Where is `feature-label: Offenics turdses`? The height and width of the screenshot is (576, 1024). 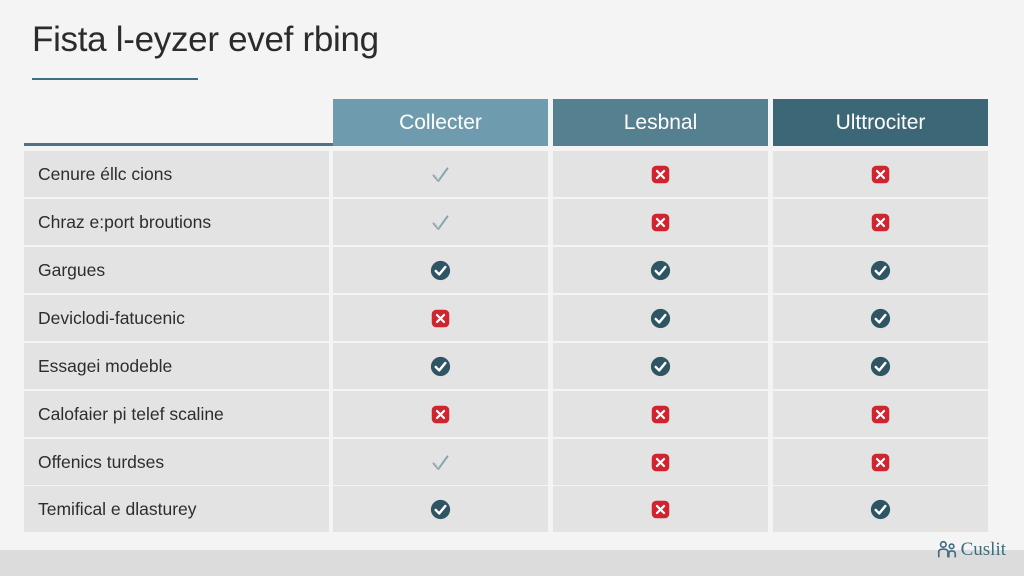
feature-label: Offenics turdses is located at coordinates (101, 461).